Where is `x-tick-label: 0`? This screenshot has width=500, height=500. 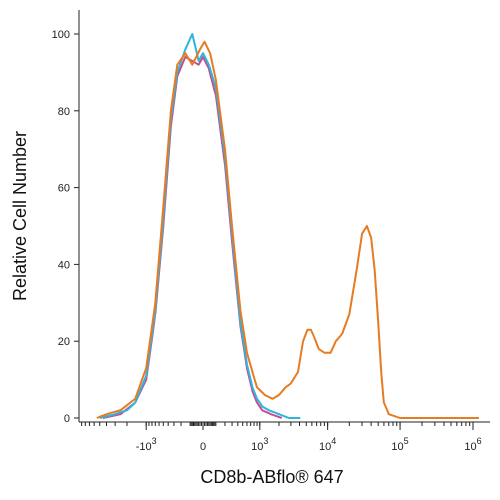 x-tick-label: 0 is located at coordinates (203, 447).